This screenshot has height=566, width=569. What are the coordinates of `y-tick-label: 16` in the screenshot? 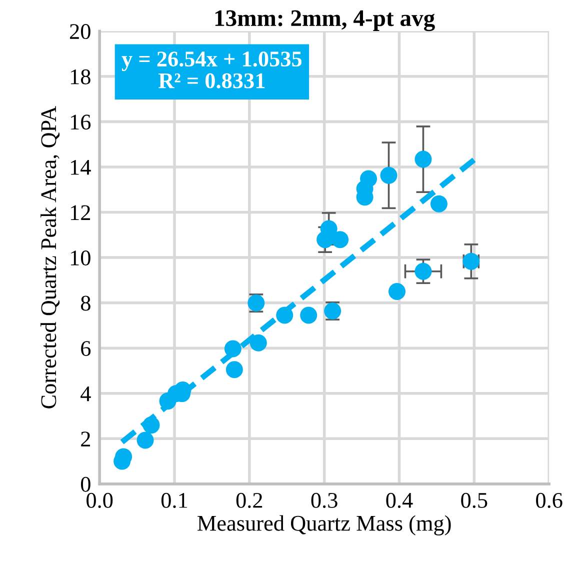 It's located at (80, 122).